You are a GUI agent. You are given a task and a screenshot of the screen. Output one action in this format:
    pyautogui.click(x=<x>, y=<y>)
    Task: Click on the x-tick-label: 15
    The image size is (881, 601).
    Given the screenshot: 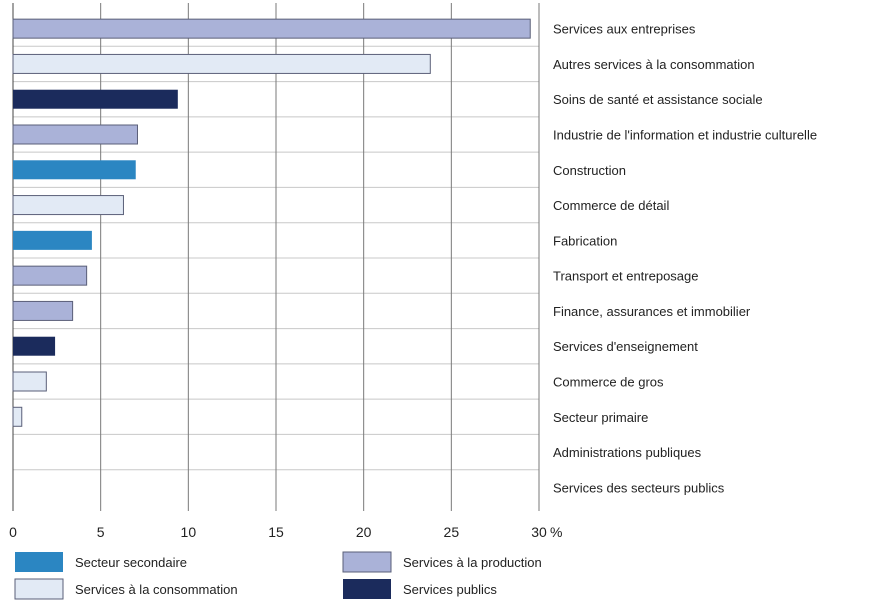 What is the action you would take?
    pyautogui.click(x=276, y=532)
    